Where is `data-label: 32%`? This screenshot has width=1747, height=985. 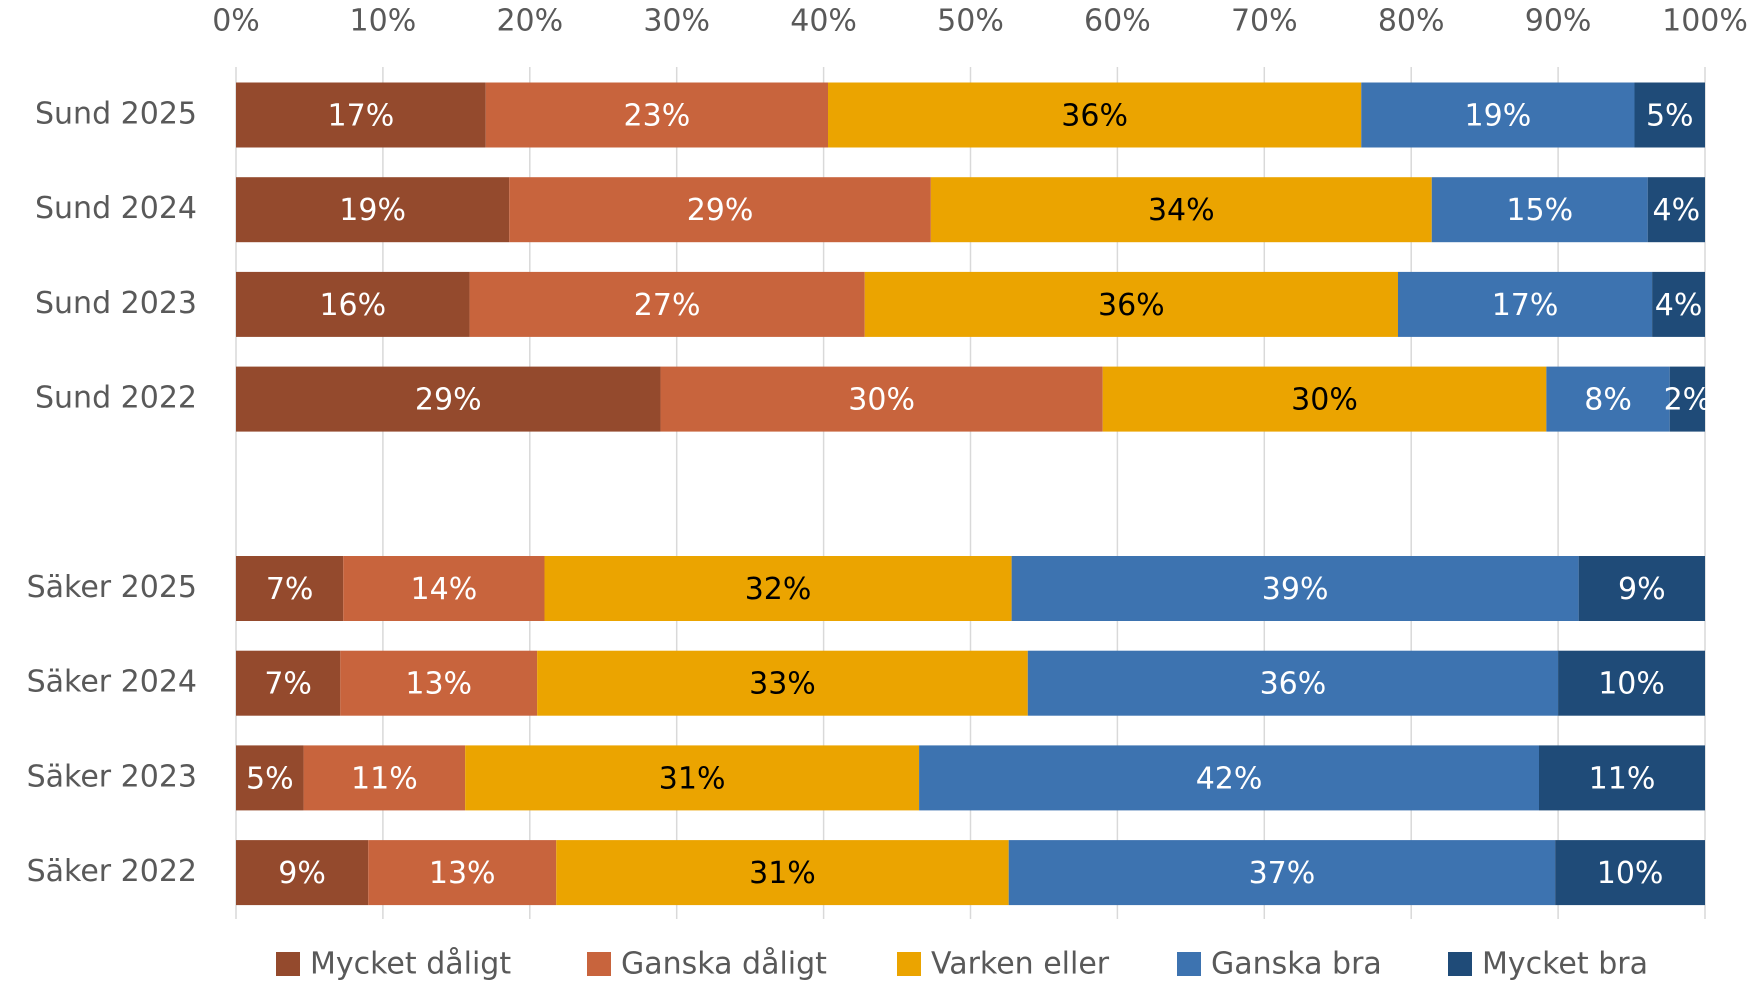
data-label: 32% is located at coordinates (778, 589).